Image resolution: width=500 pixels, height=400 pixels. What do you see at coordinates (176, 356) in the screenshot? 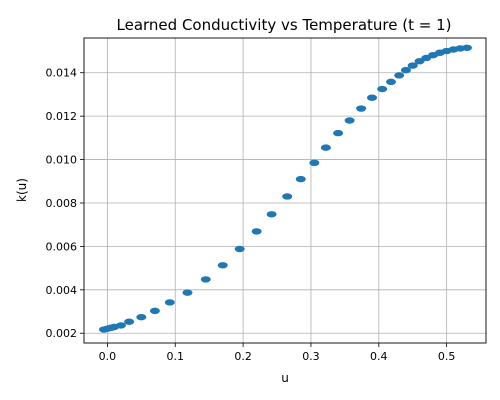
I see `x-tick-label: 0.1` at bounding box center [176, 356].